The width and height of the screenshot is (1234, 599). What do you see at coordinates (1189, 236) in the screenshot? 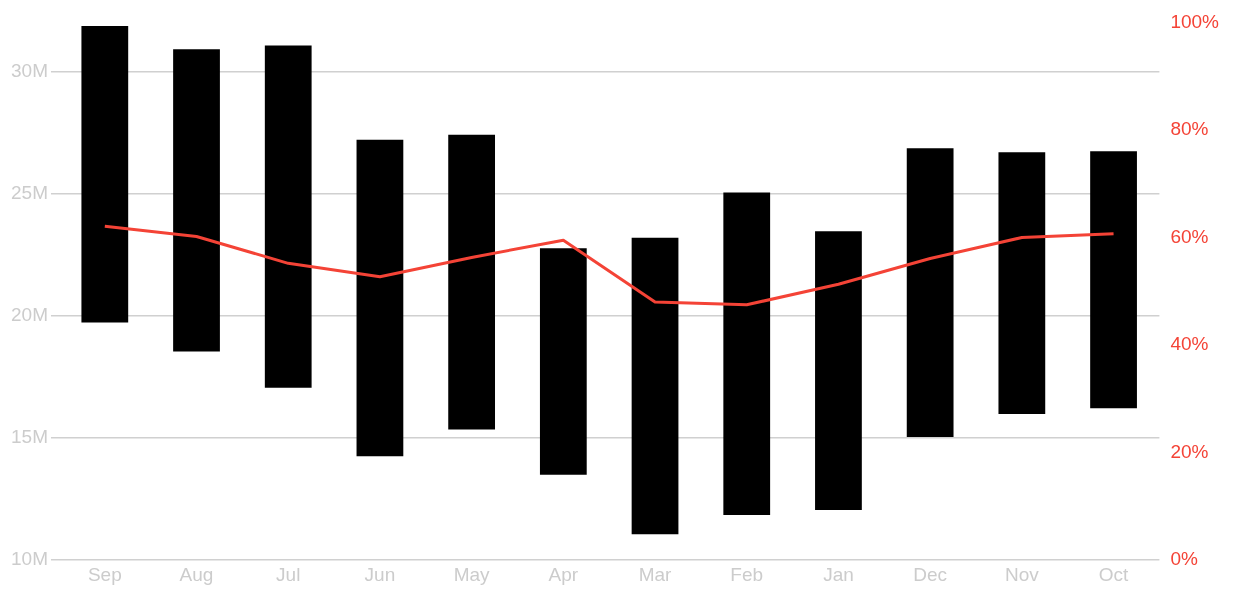
I see `y2-tick-label: 60%` at bounding box center [1189, 236].